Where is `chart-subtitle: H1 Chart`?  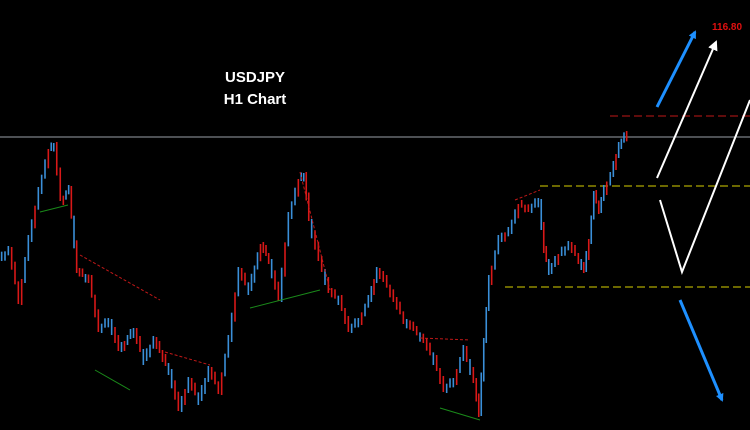
chart-subtitle: H1 Chart is located at coordinates (255, 99).